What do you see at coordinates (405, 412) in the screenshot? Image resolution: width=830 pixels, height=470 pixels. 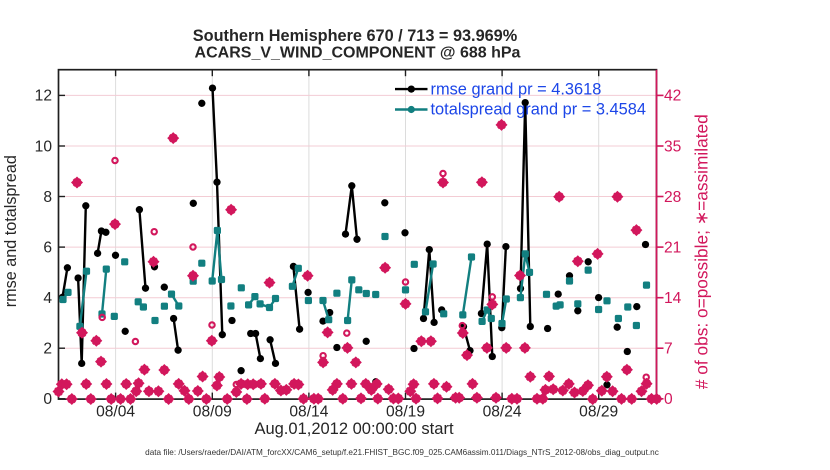 I see `svg-text: 08/19` at bounding box center [405, 412].